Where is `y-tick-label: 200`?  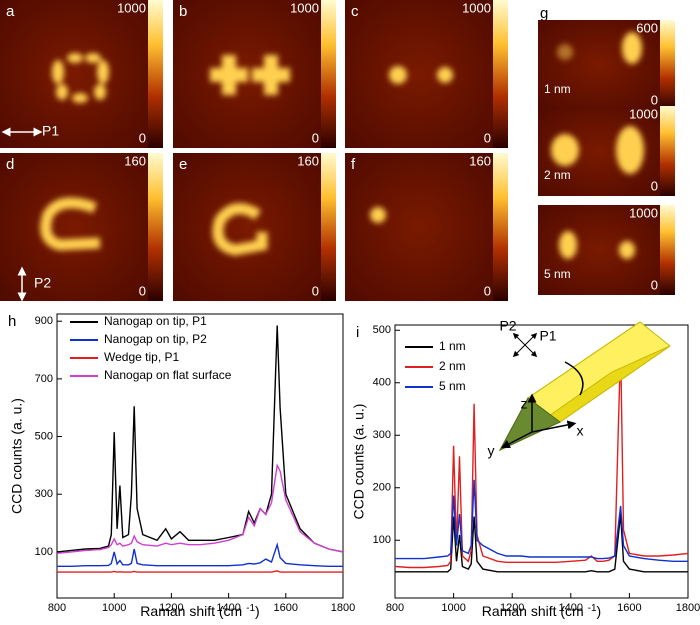
y-tick-label: 200 is located at coordinates (382, 488).